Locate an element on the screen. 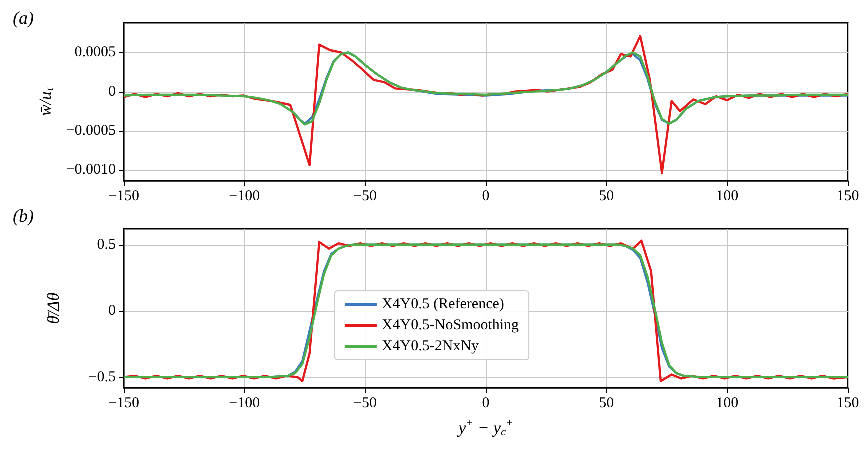 This screenshot has height=462, width=864. y-axis-title: θ̄/Δθ is located at coordinates (53, 308).